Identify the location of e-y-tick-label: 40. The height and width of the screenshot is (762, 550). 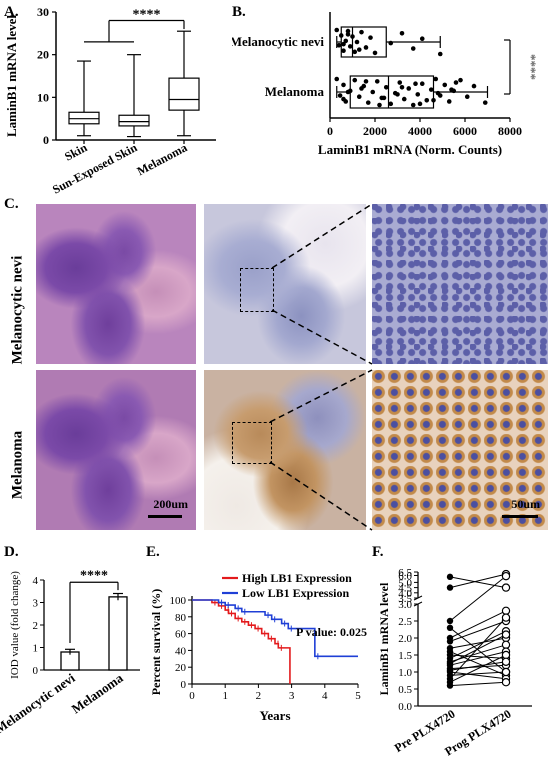
(181, 651).